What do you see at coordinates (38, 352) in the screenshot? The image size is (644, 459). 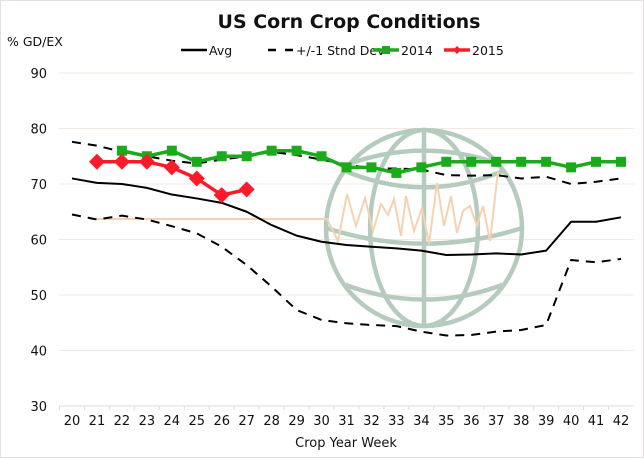 I see `y-tick-label: 40` at bounding box center [38, 352].